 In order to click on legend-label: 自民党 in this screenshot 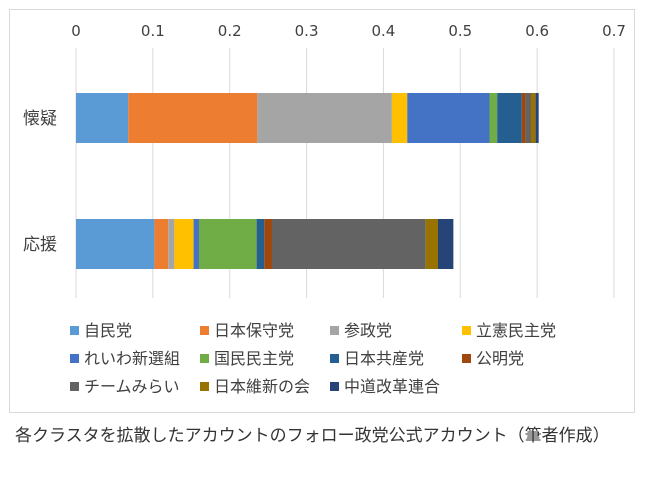, I will do `click(108, 330)`.